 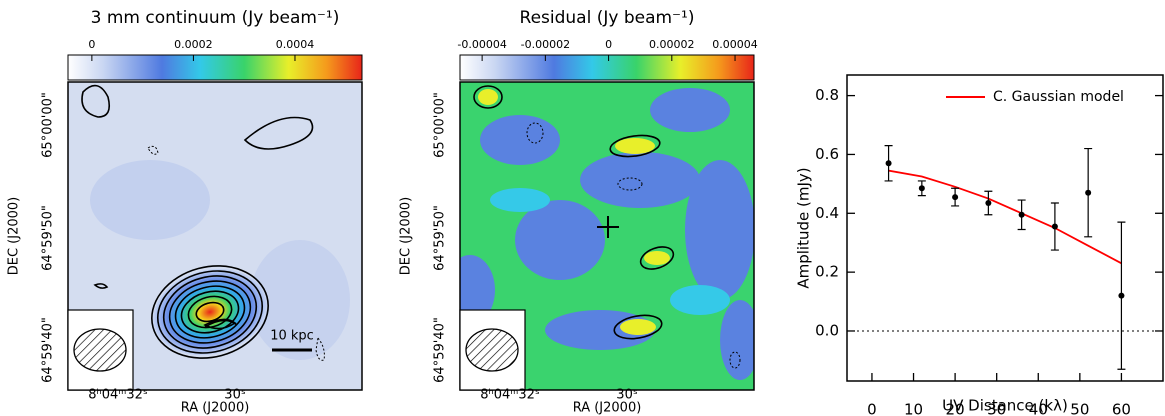 What do you see at coordinates (827, 95) in the screenshot?
I see `y-tick-label: 0.8` at bounding box center [827, 95].